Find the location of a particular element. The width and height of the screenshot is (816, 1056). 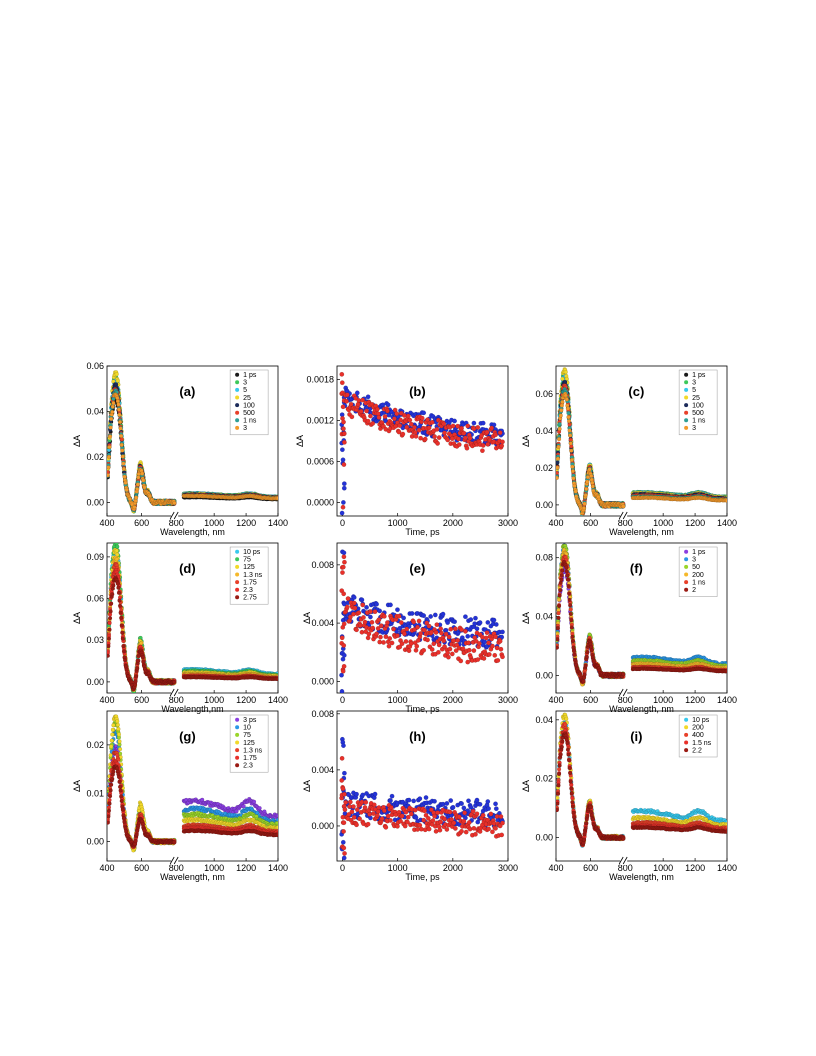

axis-break-mask is located at coordinates (175, 516).